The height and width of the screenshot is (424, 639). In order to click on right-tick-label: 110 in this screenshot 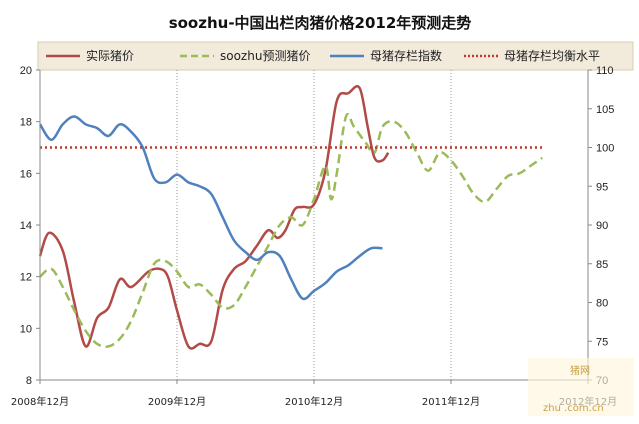, I will do `click(605, 71)`.